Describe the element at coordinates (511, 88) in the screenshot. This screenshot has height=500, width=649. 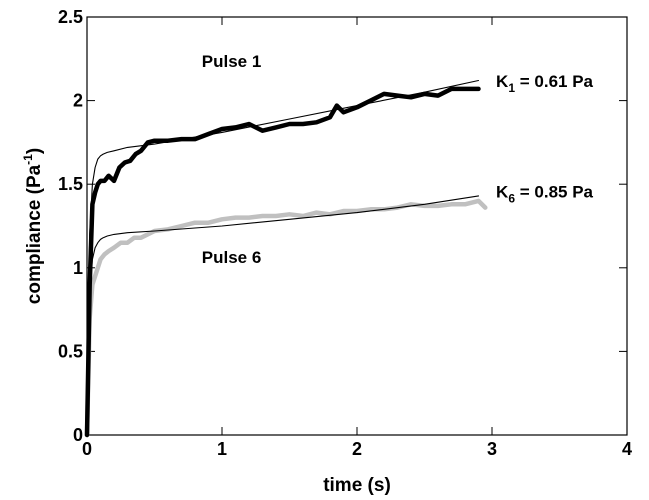
I see `k-subscript: 1` at that location.